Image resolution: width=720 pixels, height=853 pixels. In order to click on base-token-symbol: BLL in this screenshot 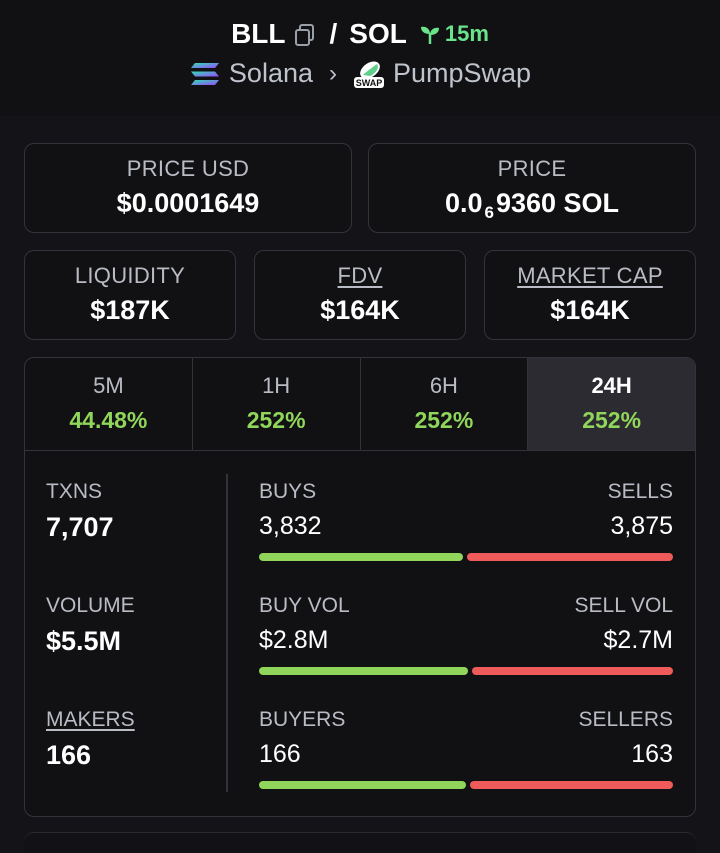, I will do `click(258, 33)`.